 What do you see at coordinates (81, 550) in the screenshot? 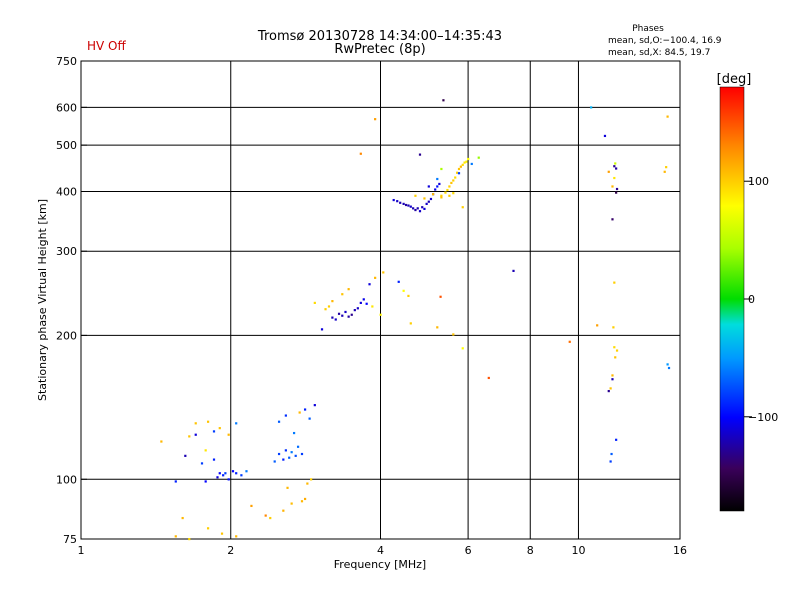
I see `x-tick-label: 1` at bounding box center [81, 550].